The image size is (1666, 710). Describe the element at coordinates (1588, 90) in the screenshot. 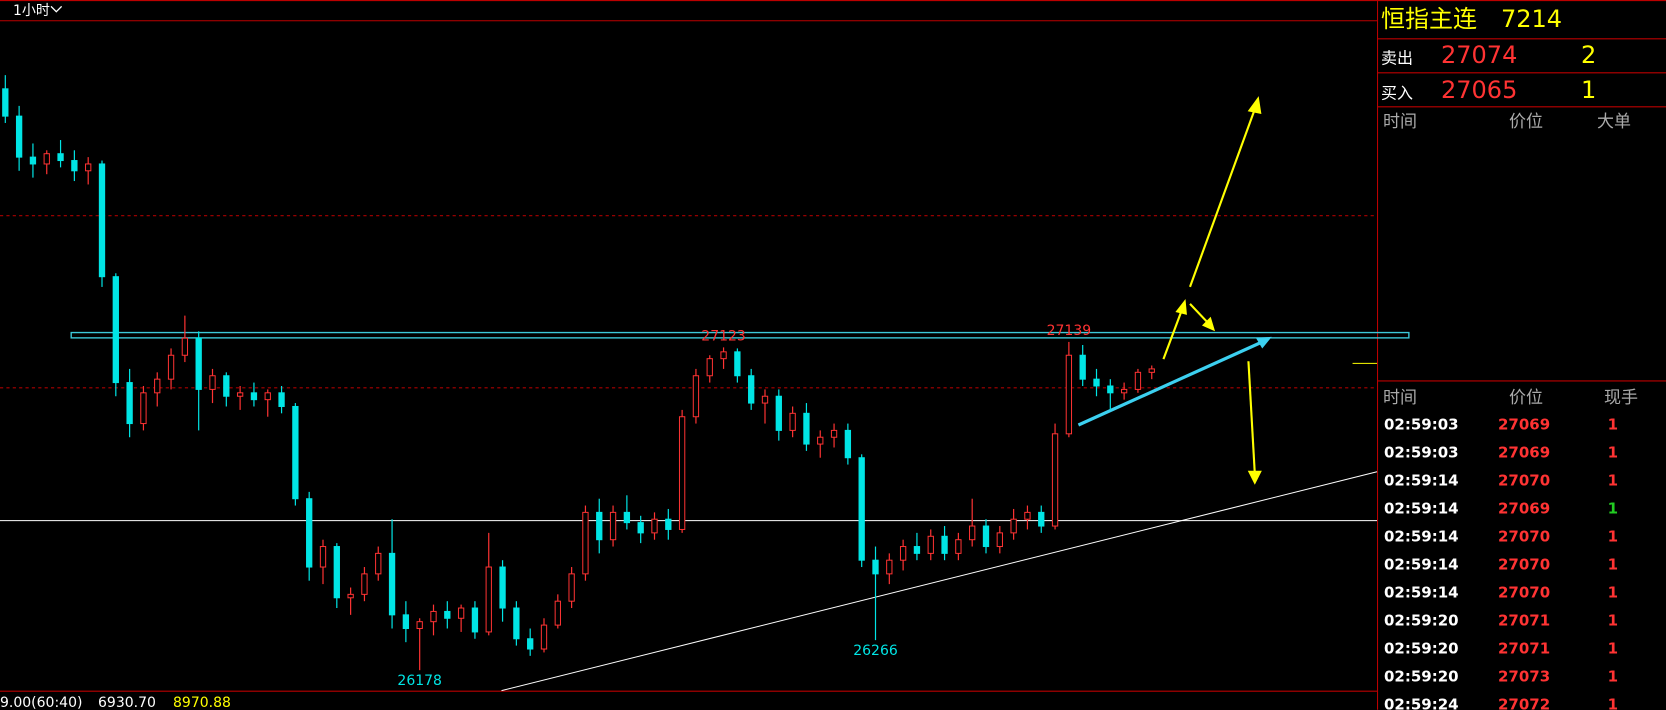

I see `bid-volume: 1` at that location.